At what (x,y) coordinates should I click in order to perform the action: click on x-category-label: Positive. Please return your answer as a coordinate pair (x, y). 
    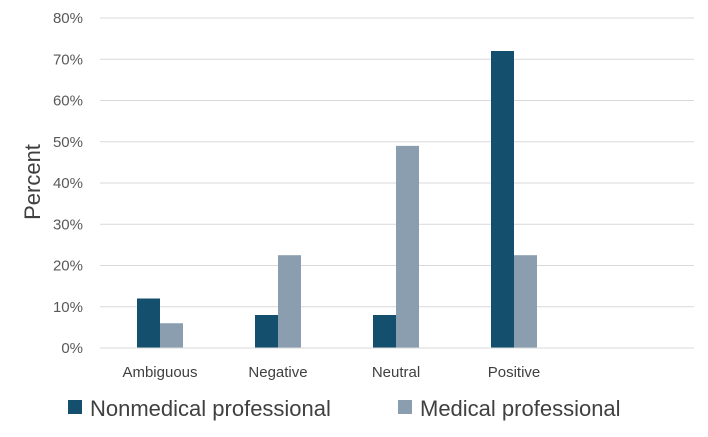
    Looking at the image, I should click on (514, 372).